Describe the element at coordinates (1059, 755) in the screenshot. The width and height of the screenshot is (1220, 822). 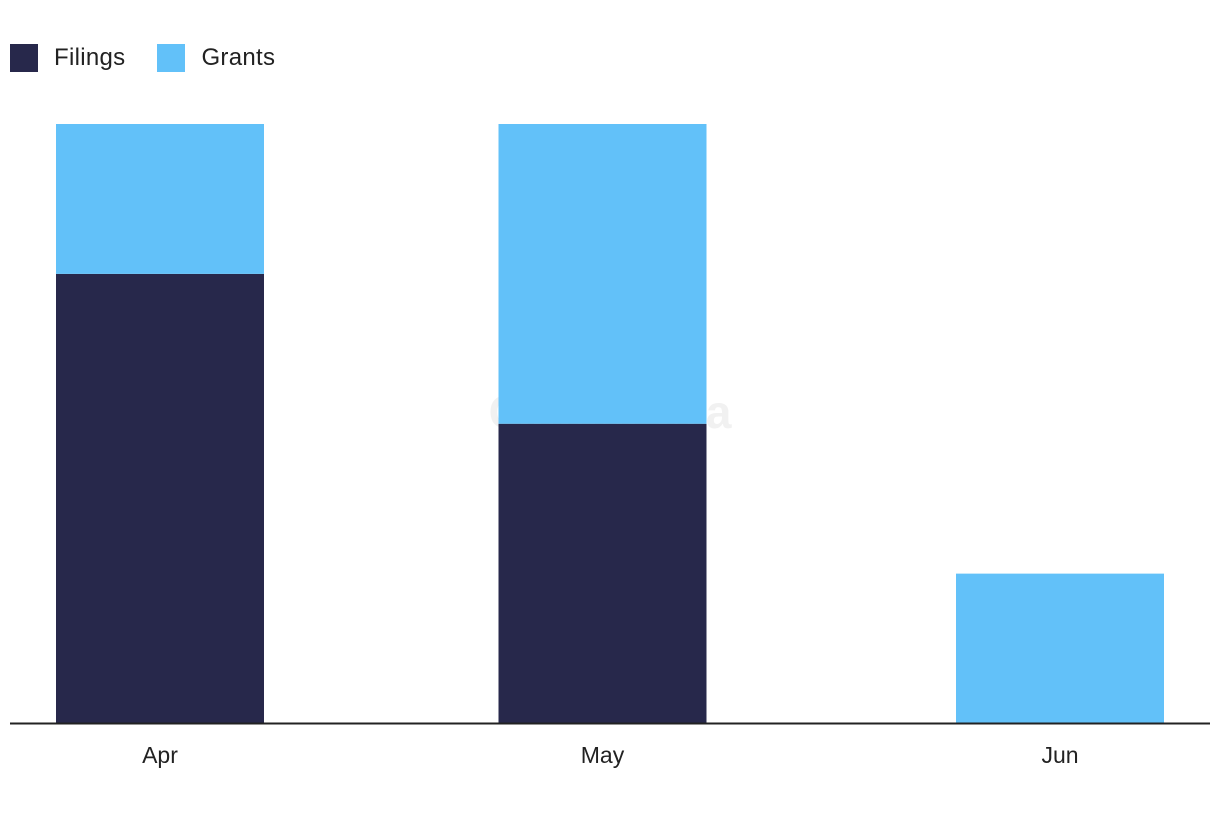
I see `x-tick-label-jun: Jun` at that location.